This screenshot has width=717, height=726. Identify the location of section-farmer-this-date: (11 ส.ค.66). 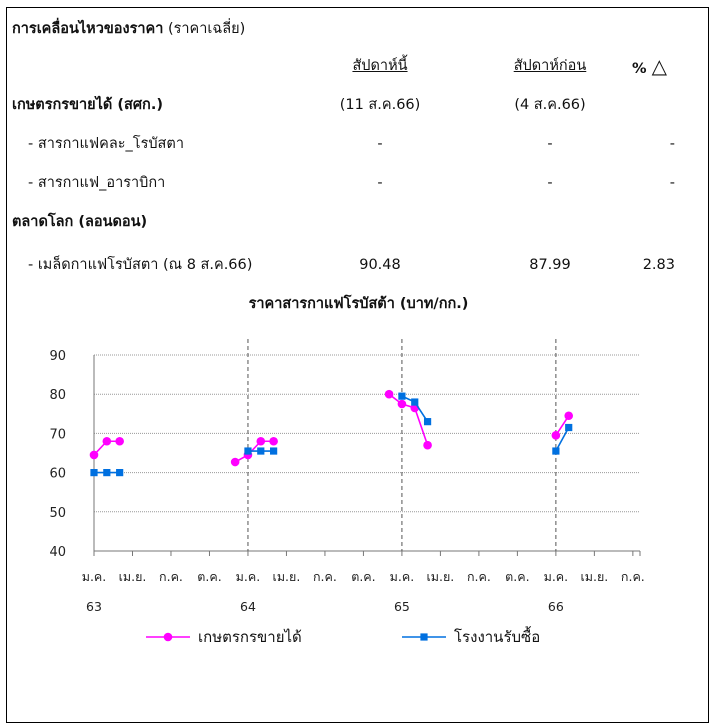
(380, 105).